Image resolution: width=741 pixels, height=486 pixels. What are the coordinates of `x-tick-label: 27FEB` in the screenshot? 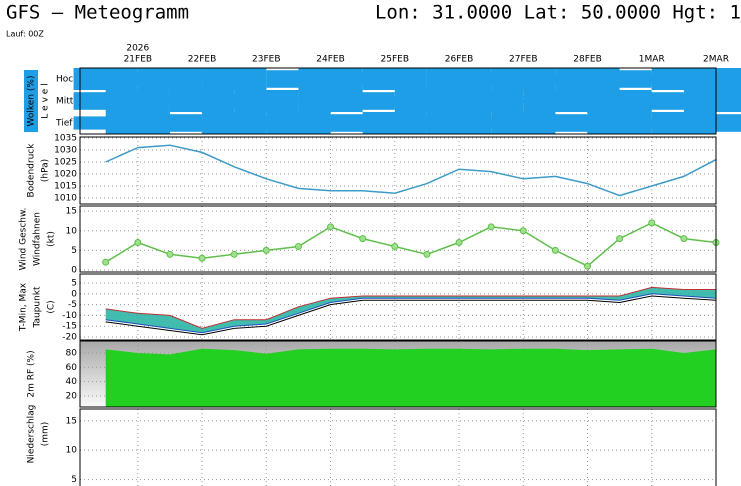 It's located at (523, 60).